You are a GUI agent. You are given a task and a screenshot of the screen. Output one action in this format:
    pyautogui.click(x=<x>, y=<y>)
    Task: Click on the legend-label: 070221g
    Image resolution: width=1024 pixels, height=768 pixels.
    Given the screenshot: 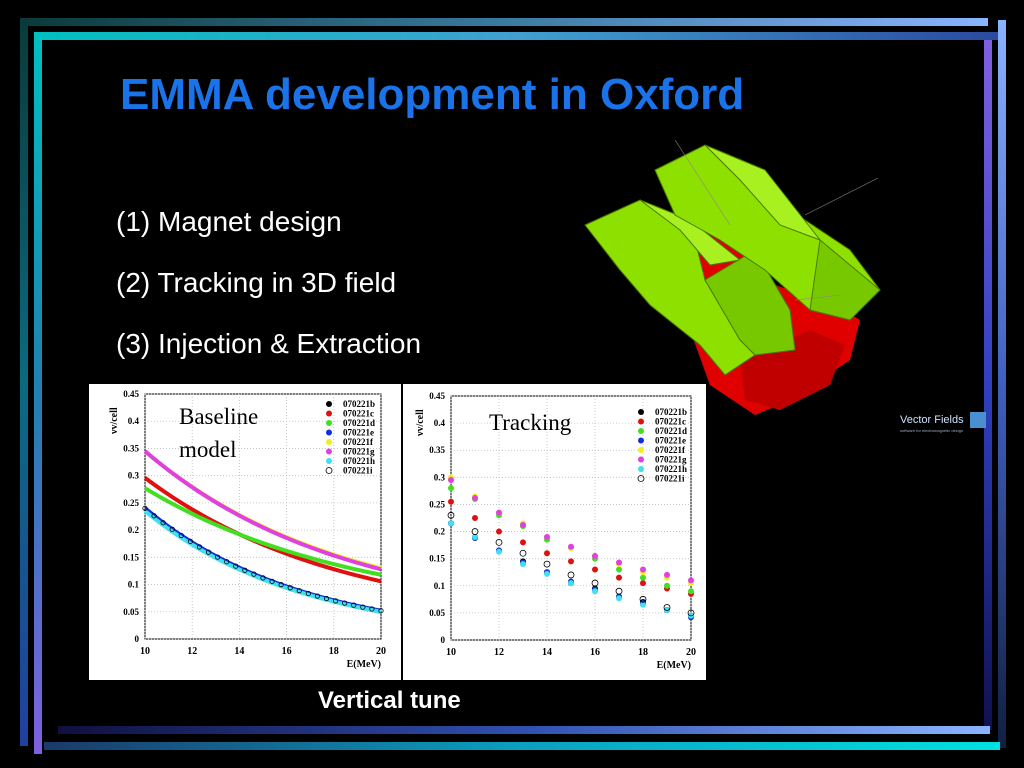 What is the action you would take?
    pyautogui.click(x=671, y=460)
    